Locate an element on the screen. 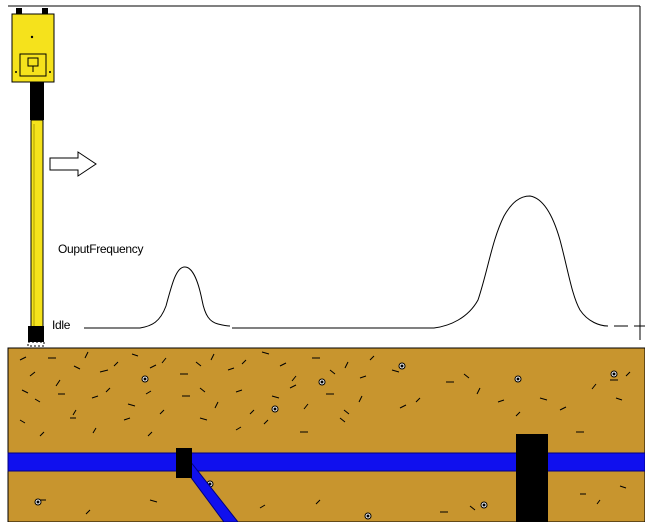 The height and width of the screenshot is (522, 645). pipe-junction is located at coordinates (184, 463).